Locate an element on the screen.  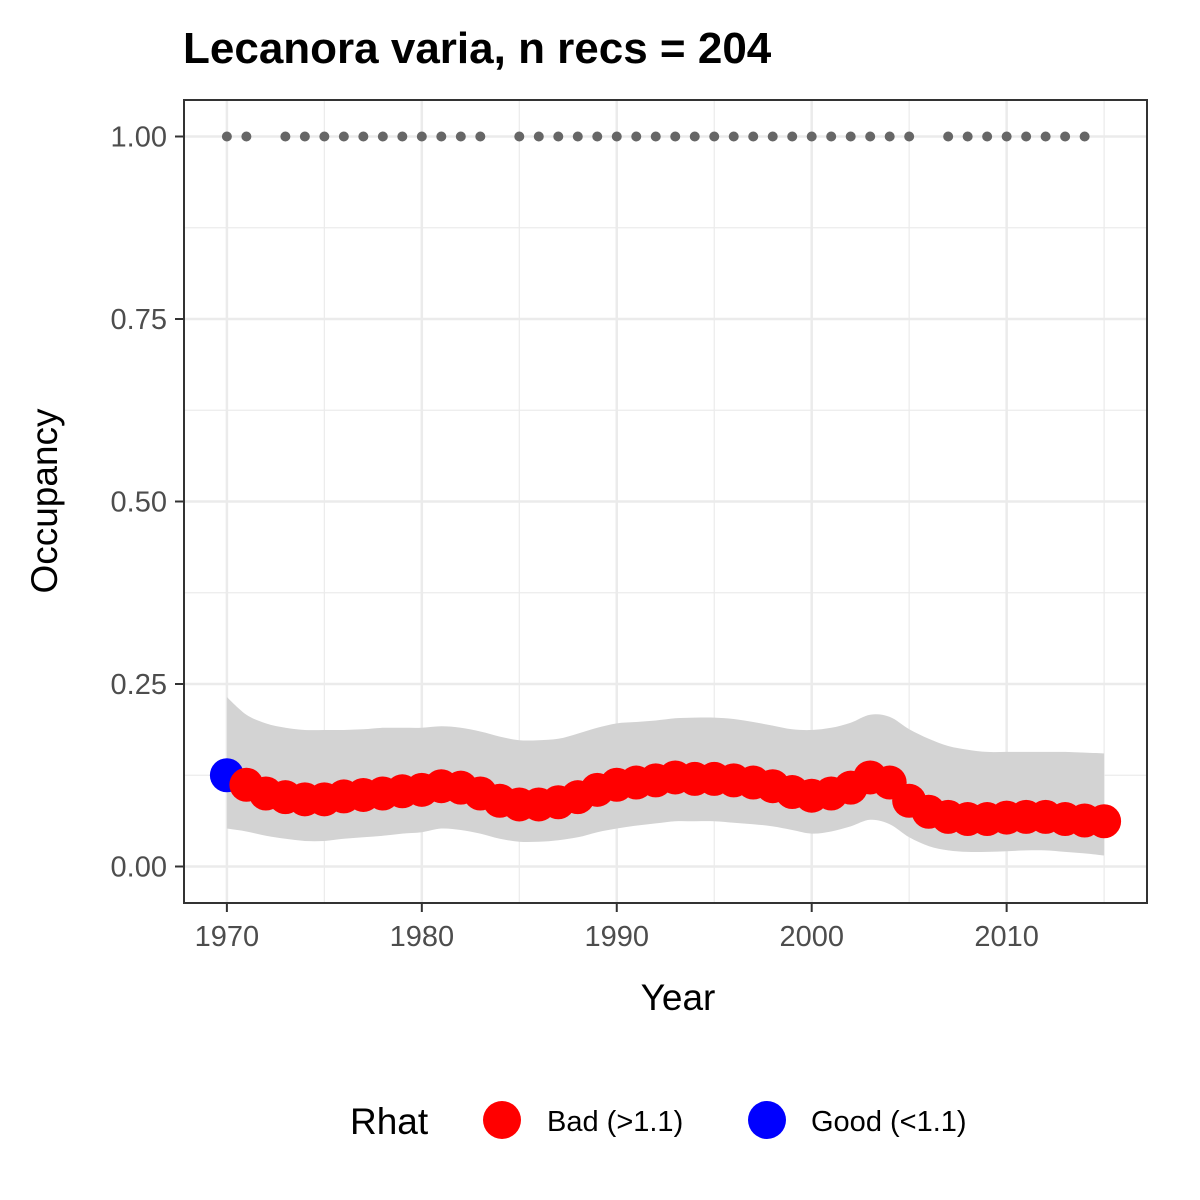
legend-label-good: Good (<1.1) is located at coordinates (889, 1122).